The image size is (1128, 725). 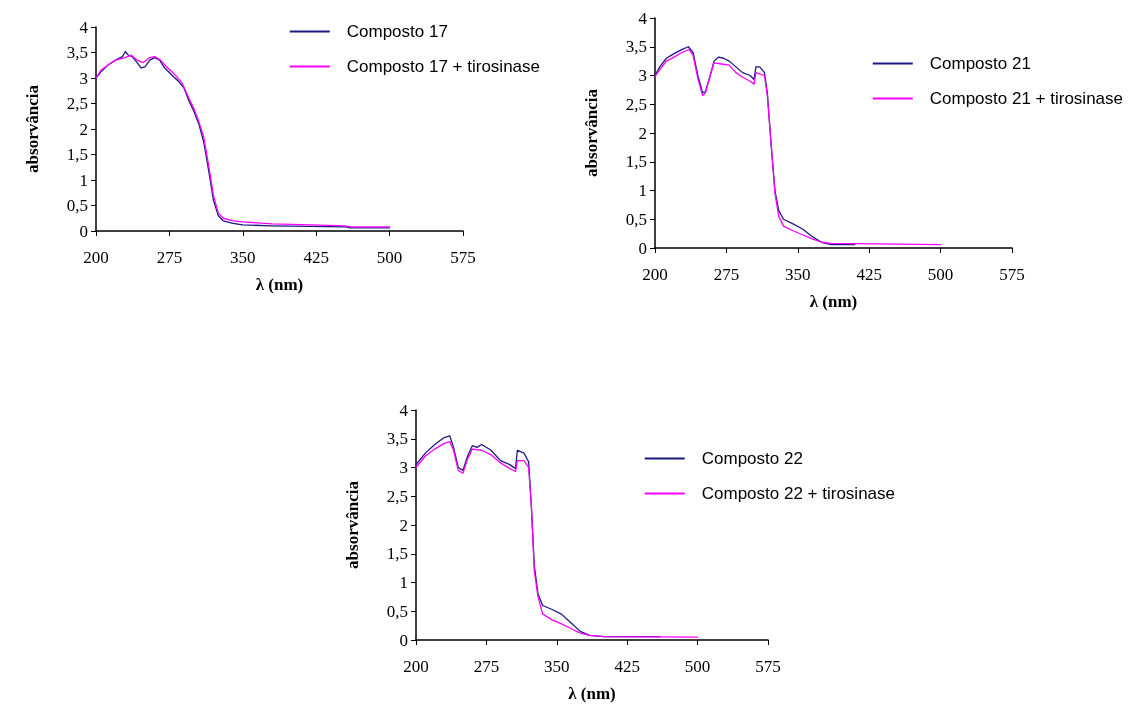 What do you see at coordinates (798, 493) in the screenshot?
I see `legend-label: Composto 22 + tirosinase` at bounding box center [798, 493].